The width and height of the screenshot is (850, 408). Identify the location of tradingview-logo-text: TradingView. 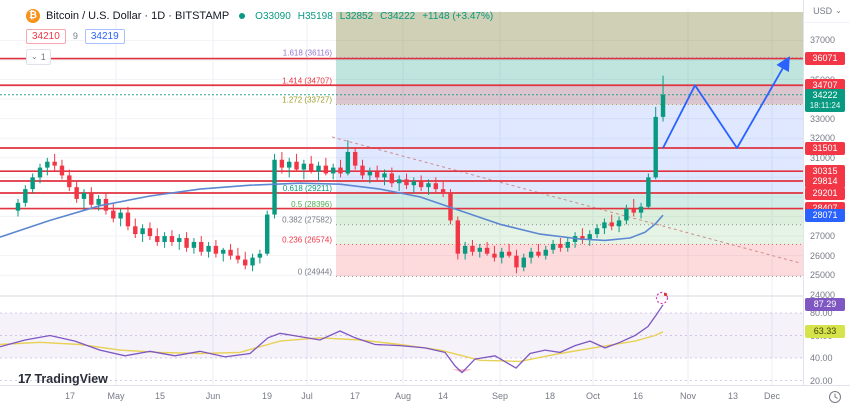
(71, 378).